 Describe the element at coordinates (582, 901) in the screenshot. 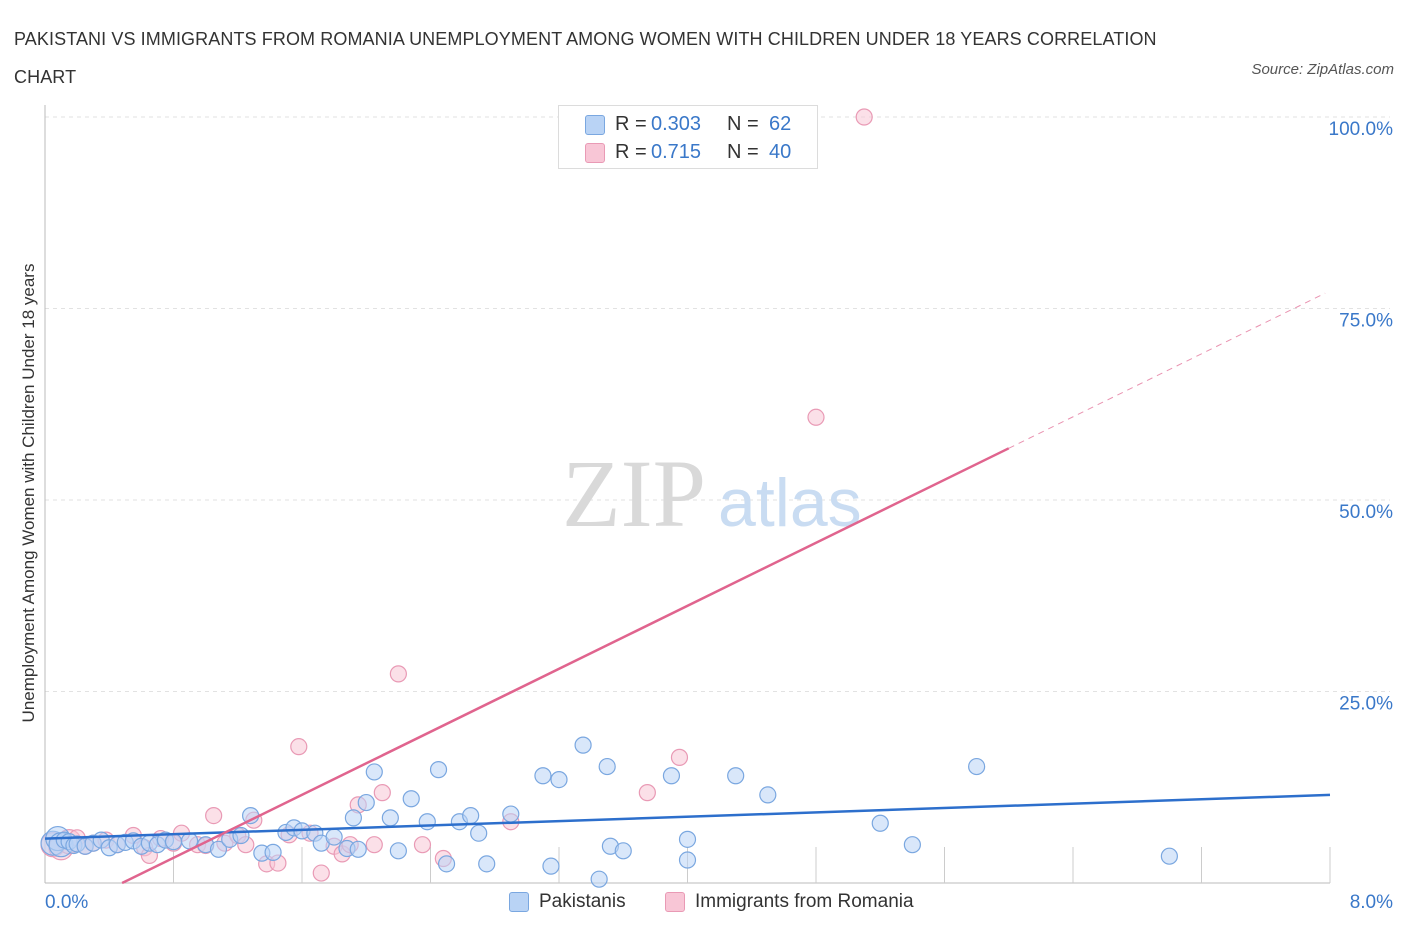

I see `legend-label: Pakistanis` at that location.